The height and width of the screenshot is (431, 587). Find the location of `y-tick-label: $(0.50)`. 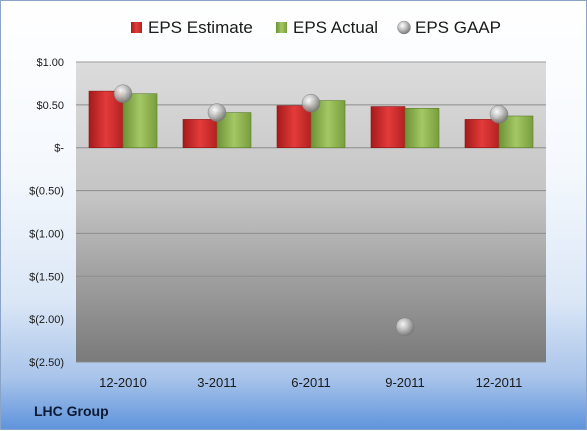

y-tick-label: $(0.50) is located at coordinates (46, 192).